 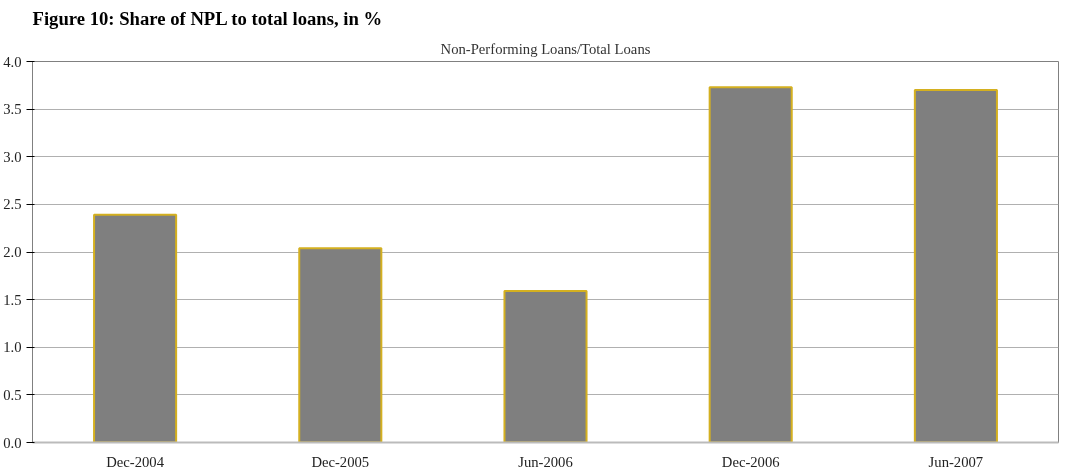 What do you see at coordinates (340, 461) in the screenshot?
I see `x-tick-label: Dec-2005` at bounding box center [340, 461].